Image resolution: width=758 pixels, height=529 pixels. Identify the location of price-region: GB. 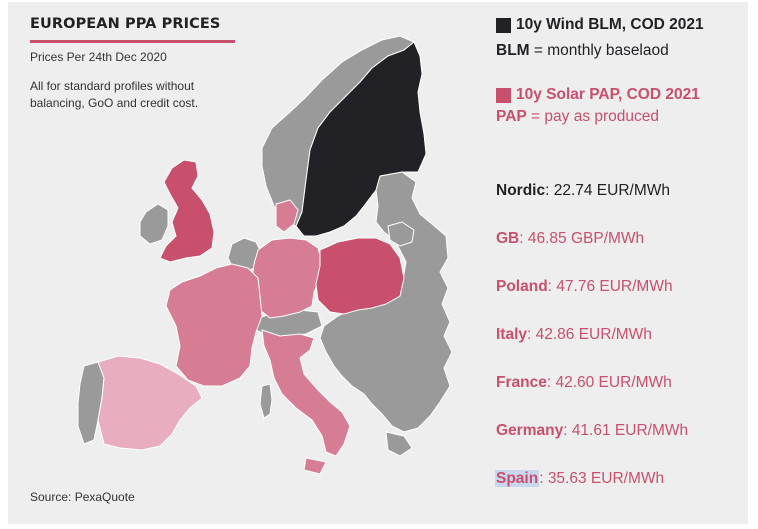
(508, 238).